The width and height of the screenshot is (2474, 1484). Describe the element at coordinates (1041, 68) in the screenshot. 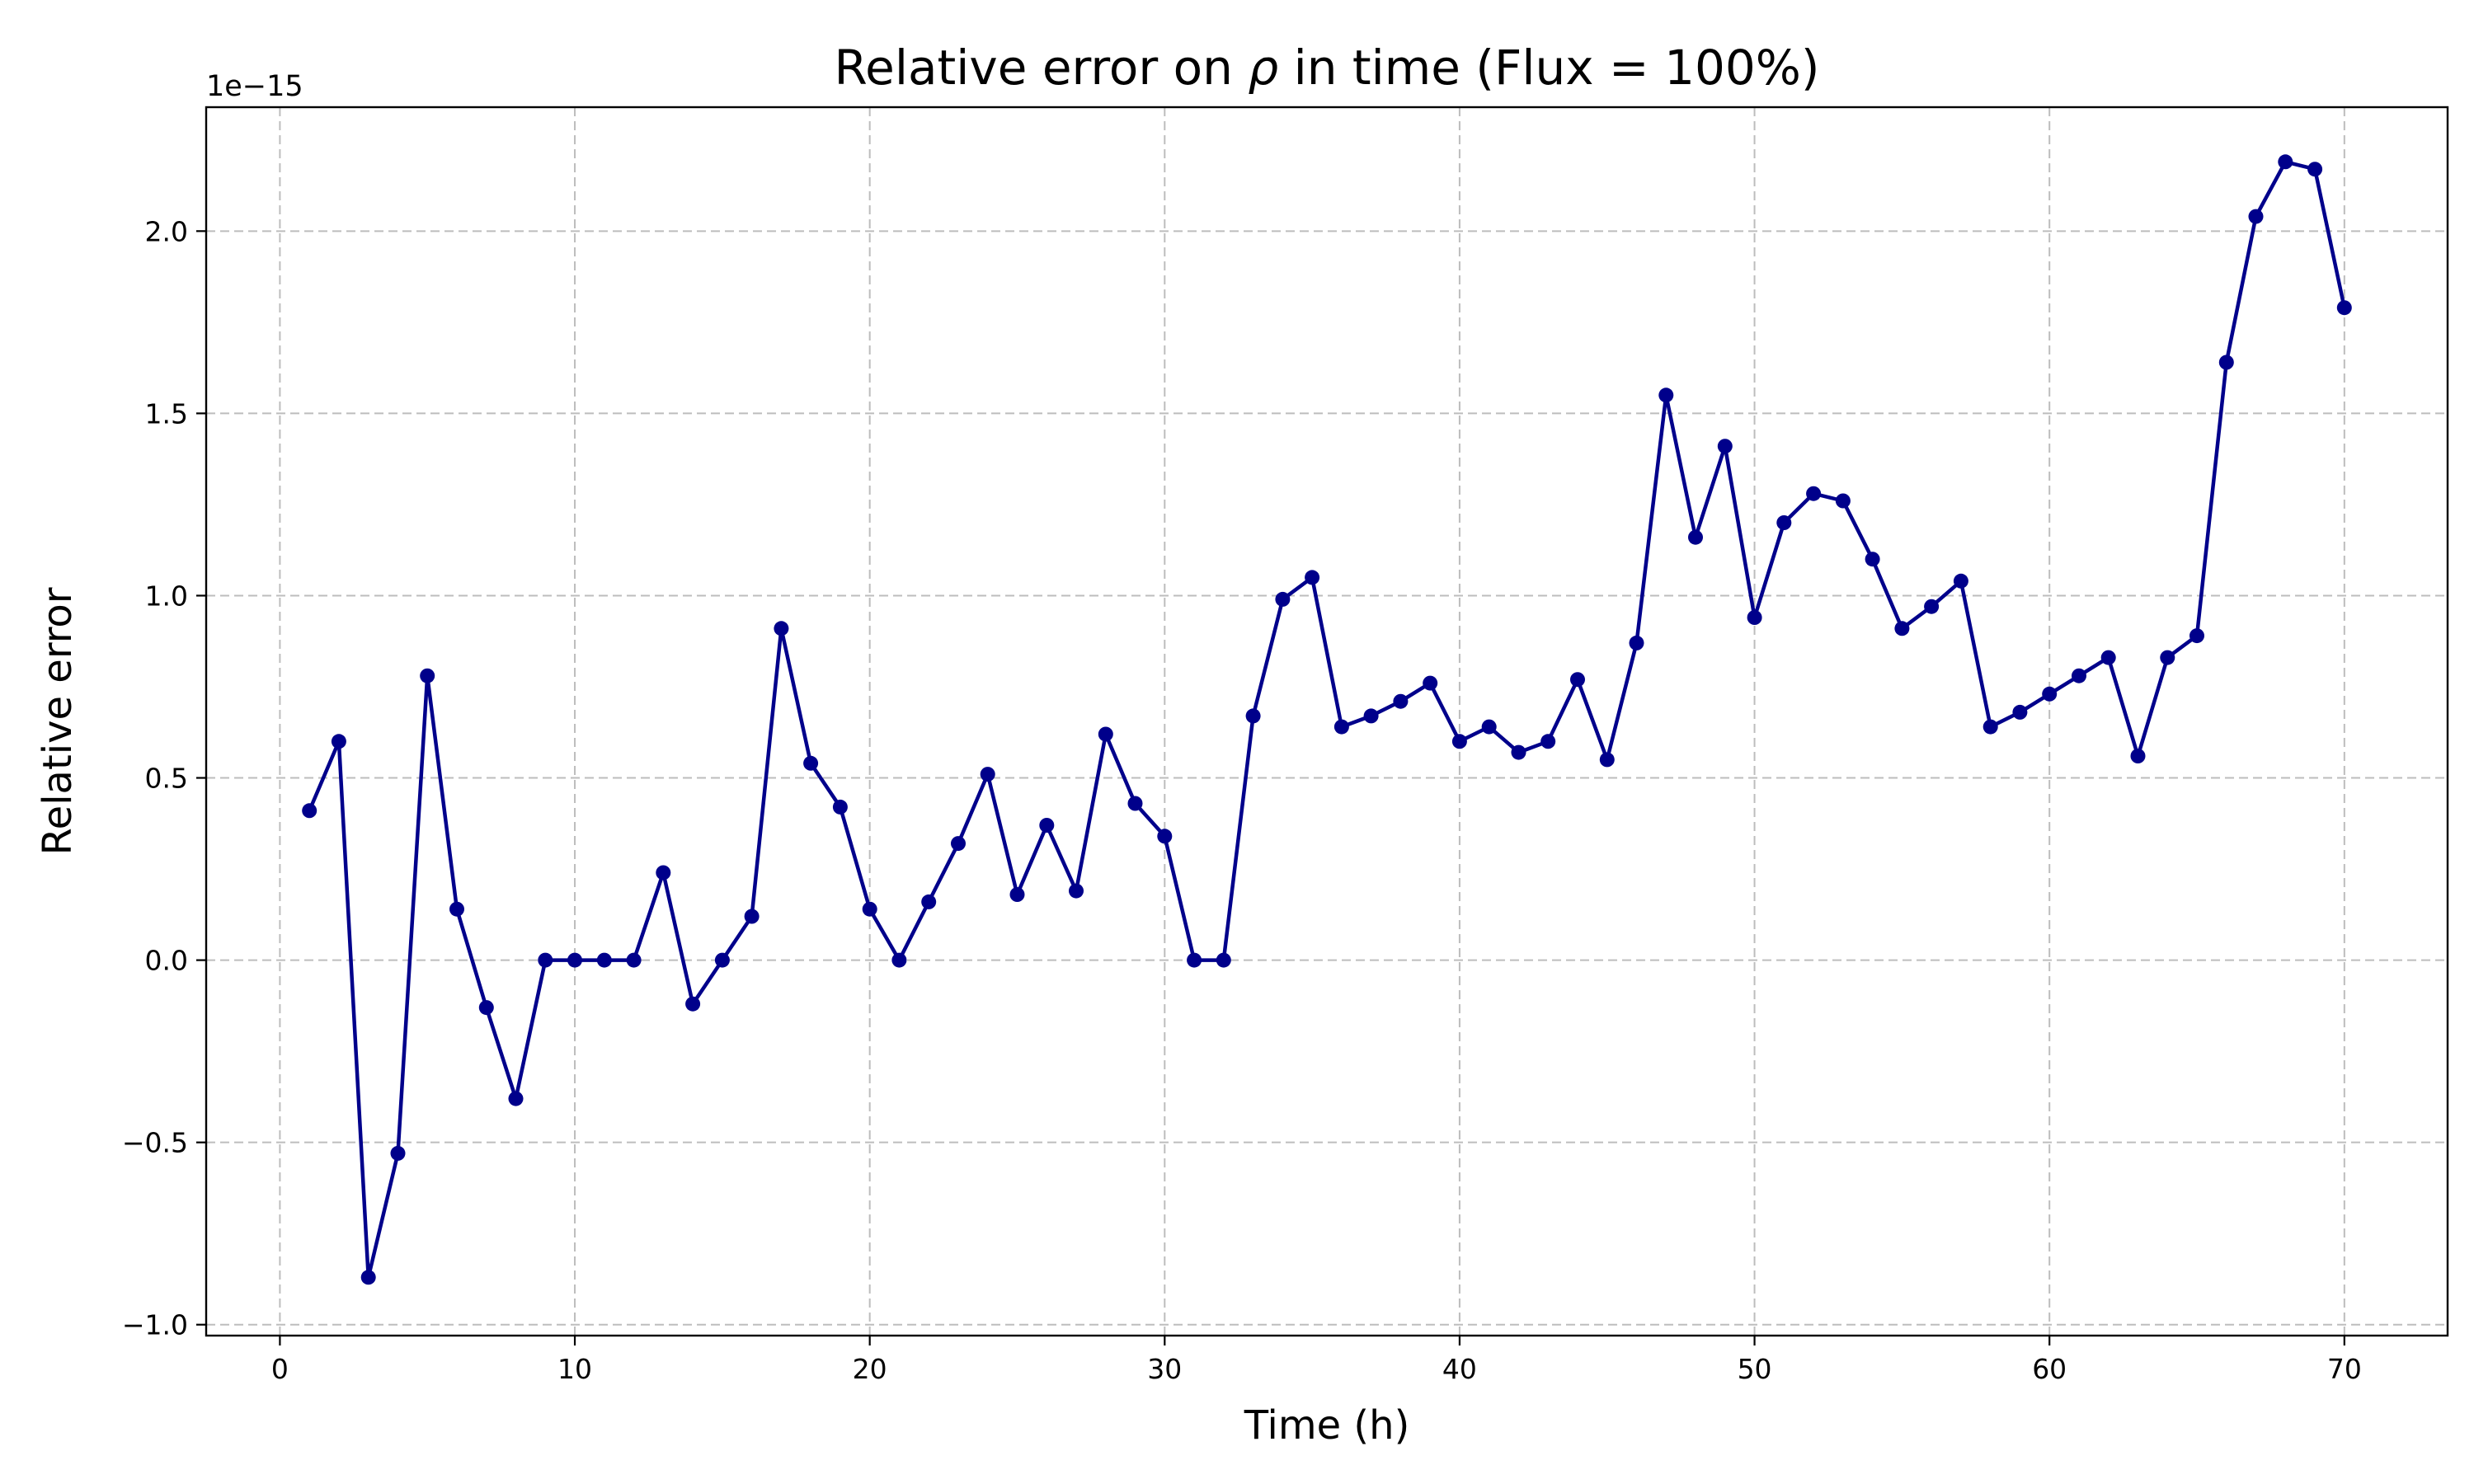

I see `title-part-1: Relative error on` at that location.